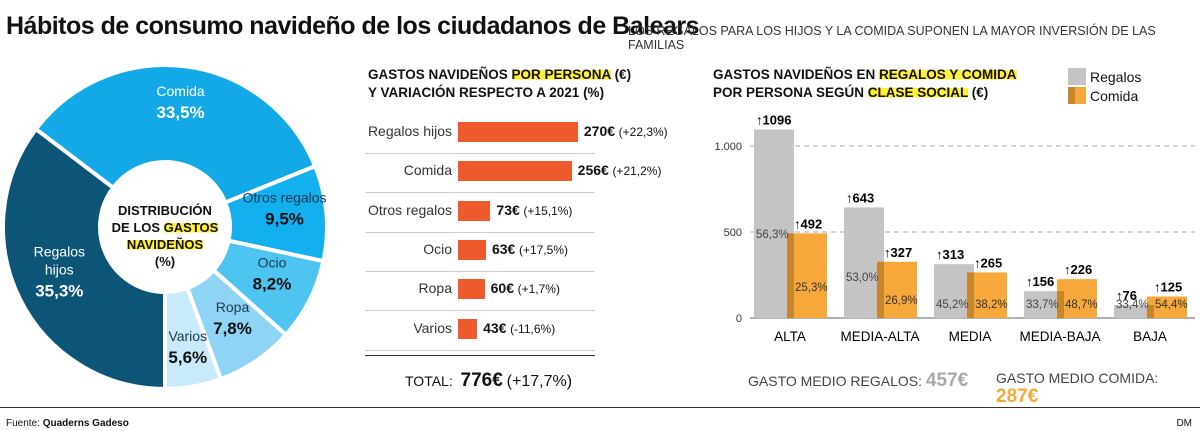 Image resolution: width=1200 pixels, height=431 pixels. What do you see at coordinates (950, 254) in the screenshot?
I see `value-label-regalos: ↑313` at bounding box center [950, 254].